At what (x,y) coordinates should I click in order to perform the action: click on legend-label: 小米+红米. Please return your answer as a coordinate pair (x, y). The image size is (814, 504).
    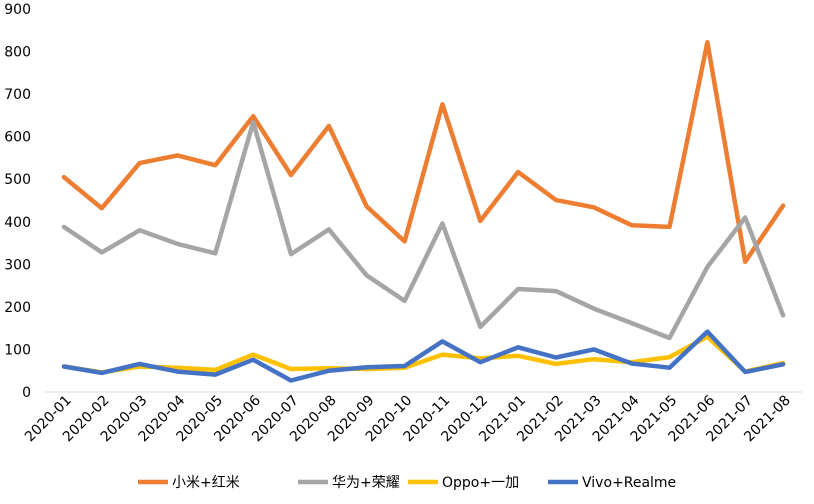
    Looking at the image, I should click on (206, 483).